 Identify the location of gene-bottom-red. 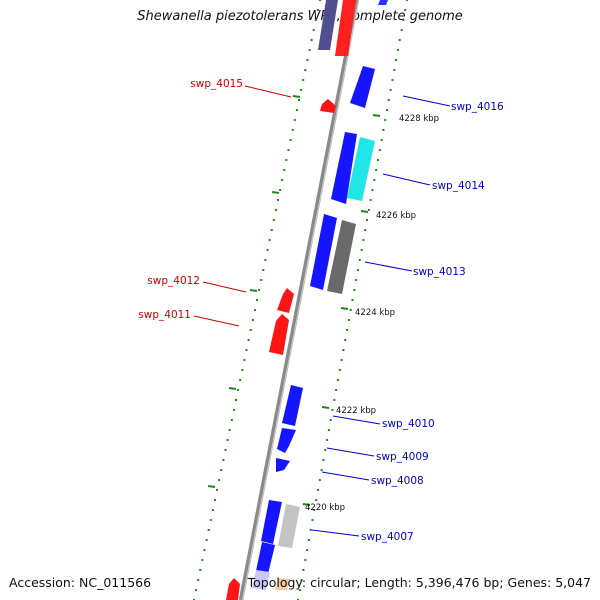
(233, 589).